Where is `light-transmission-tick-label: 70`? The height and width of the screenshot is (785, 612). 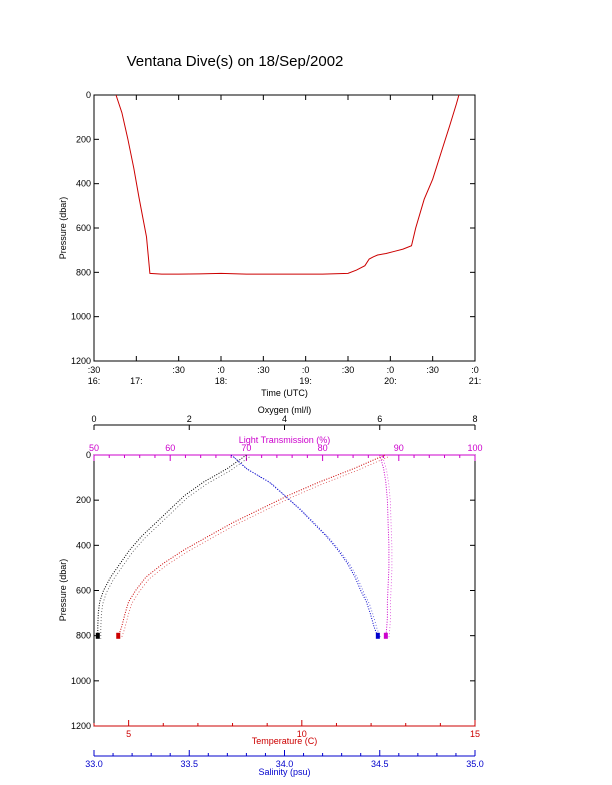 light-transmission-tick-label: 70 is located at coordinates (246, 448).